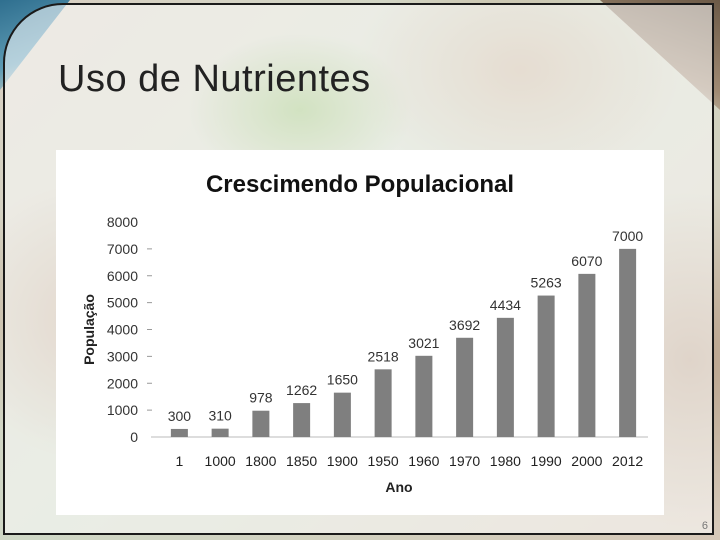  Describe the element at coordinates (214, 79) in the screenshot. I see `slide-title: Uso de Nutrientes` at that location.